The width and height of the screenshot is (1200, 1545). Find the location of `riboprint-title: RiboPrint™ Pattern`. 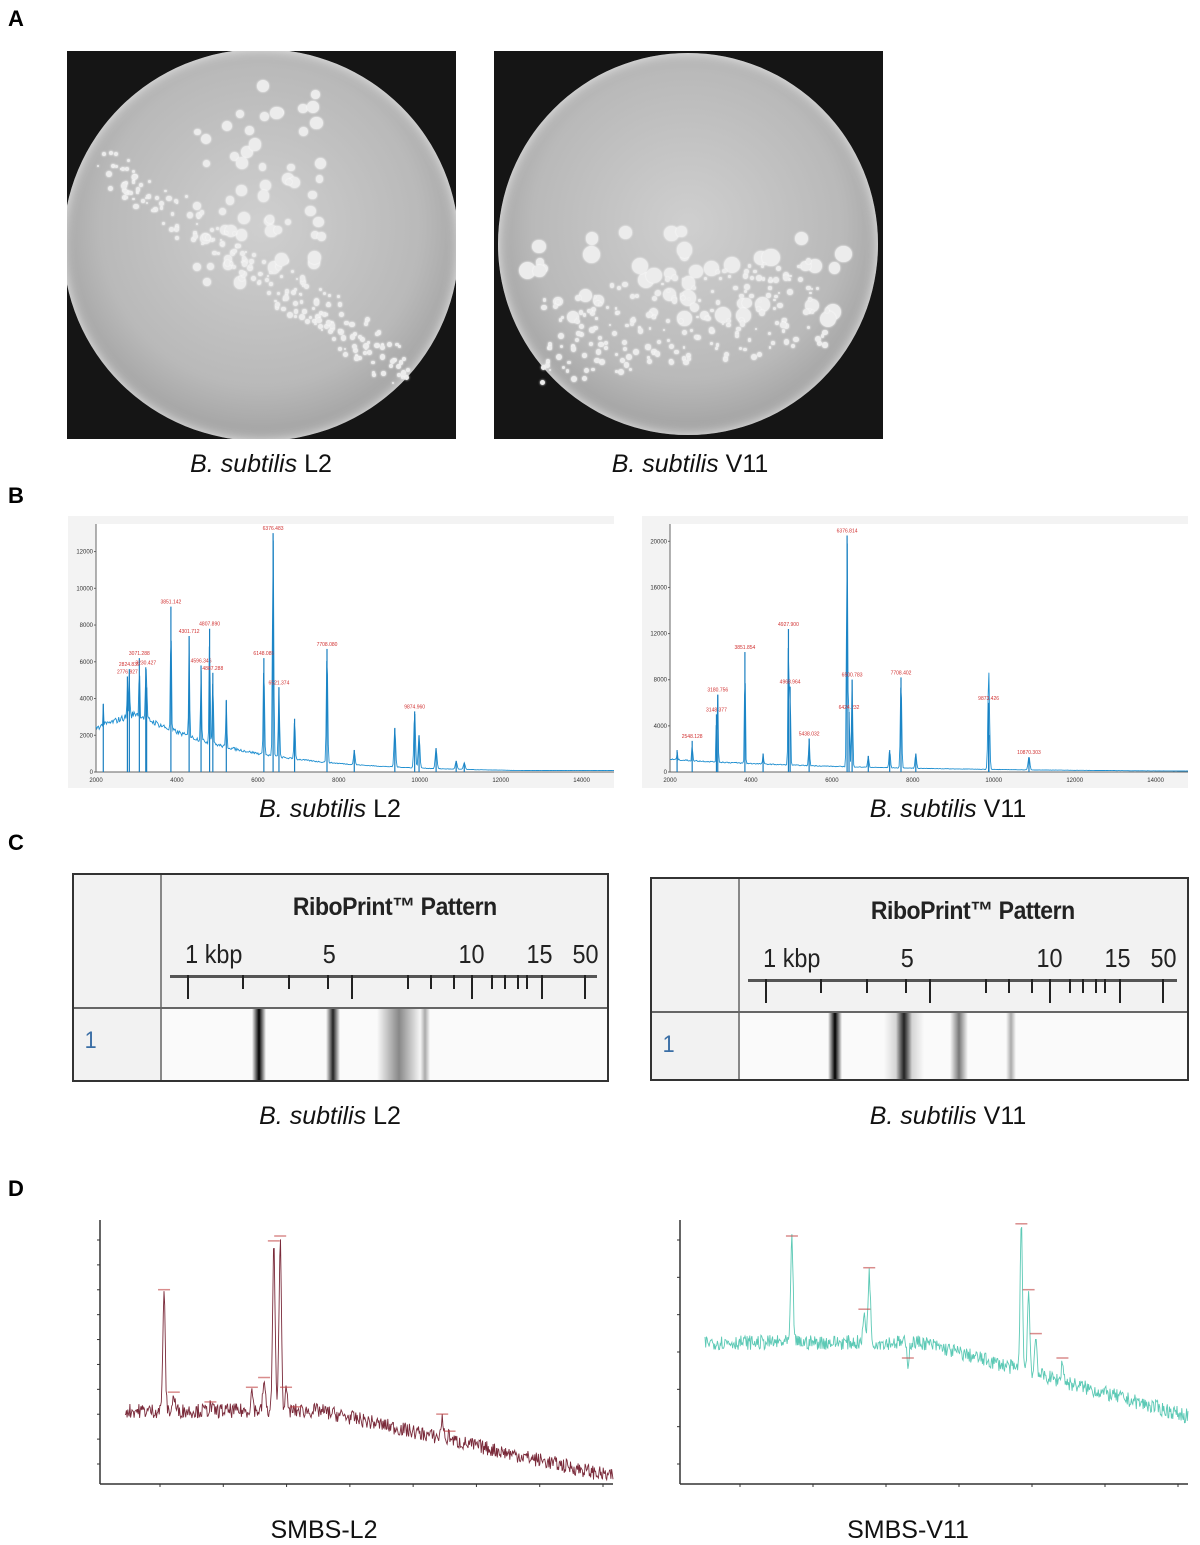

riboprint-title: RiboPrint™ Pattern is located at coordinates (972, 911).